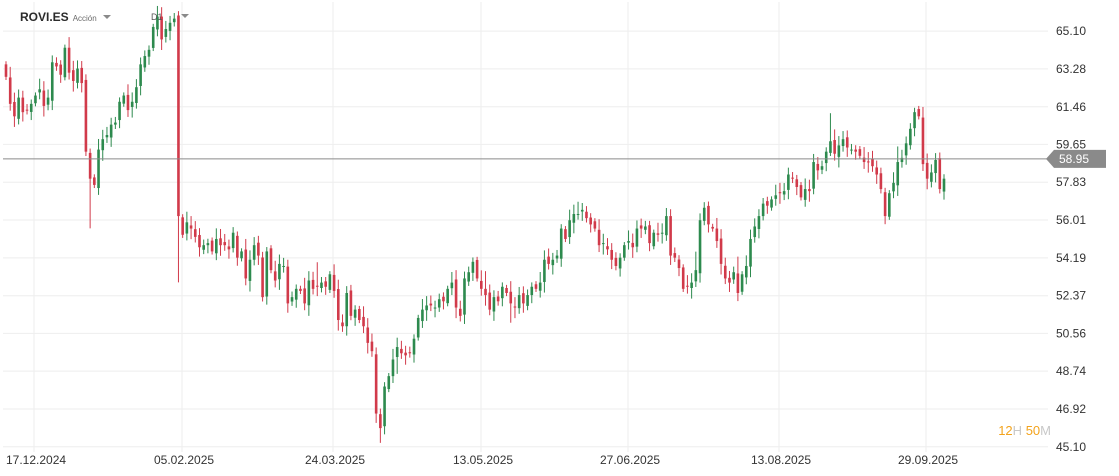 The image size is (1119, 476). What do you see at coordinates (1071, 447) in the screenshot?
I see `price-tick-label: 45.10` at bounding box center [1071, 447].